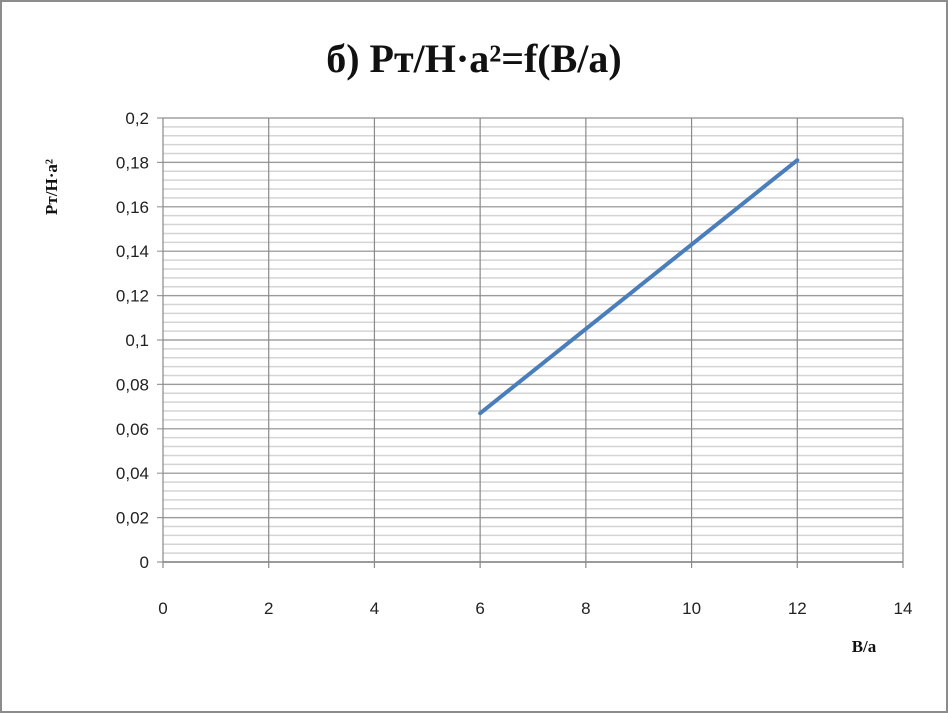  What do you see at coordinates (137, 118) in the screenshot?
I see `y-tick-label: 0,2` at bounding box center [137, 118].